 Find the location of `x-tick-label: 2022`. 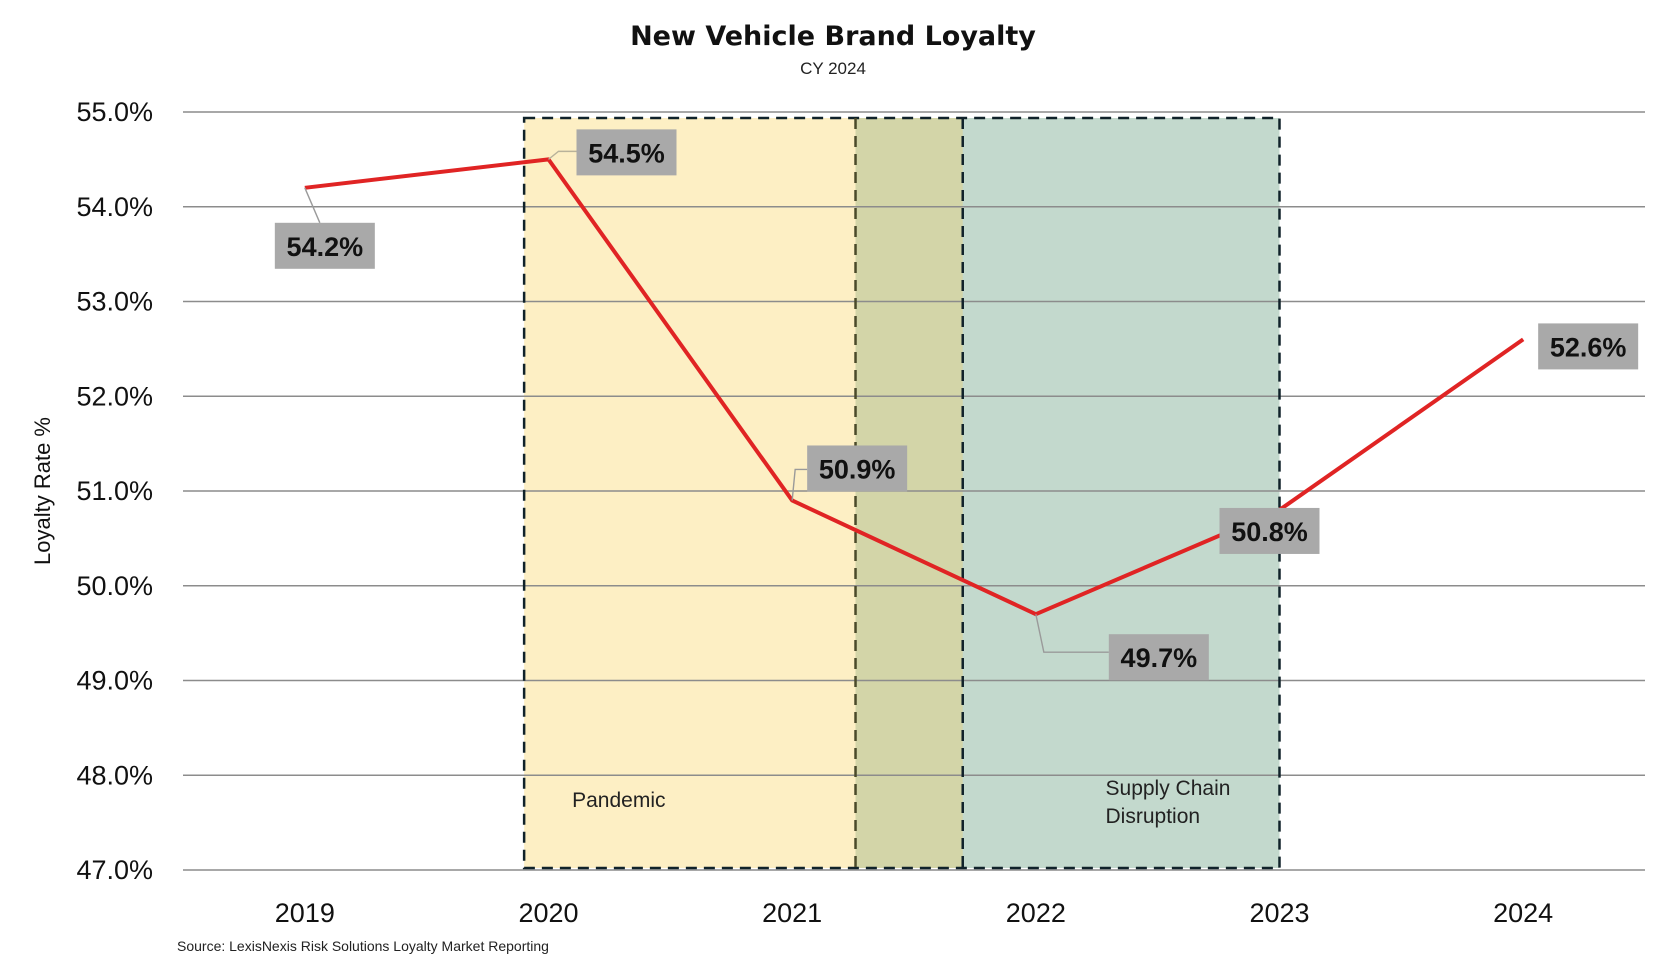

x-tick-label: 2022 is located at coordinates (1036, 913).